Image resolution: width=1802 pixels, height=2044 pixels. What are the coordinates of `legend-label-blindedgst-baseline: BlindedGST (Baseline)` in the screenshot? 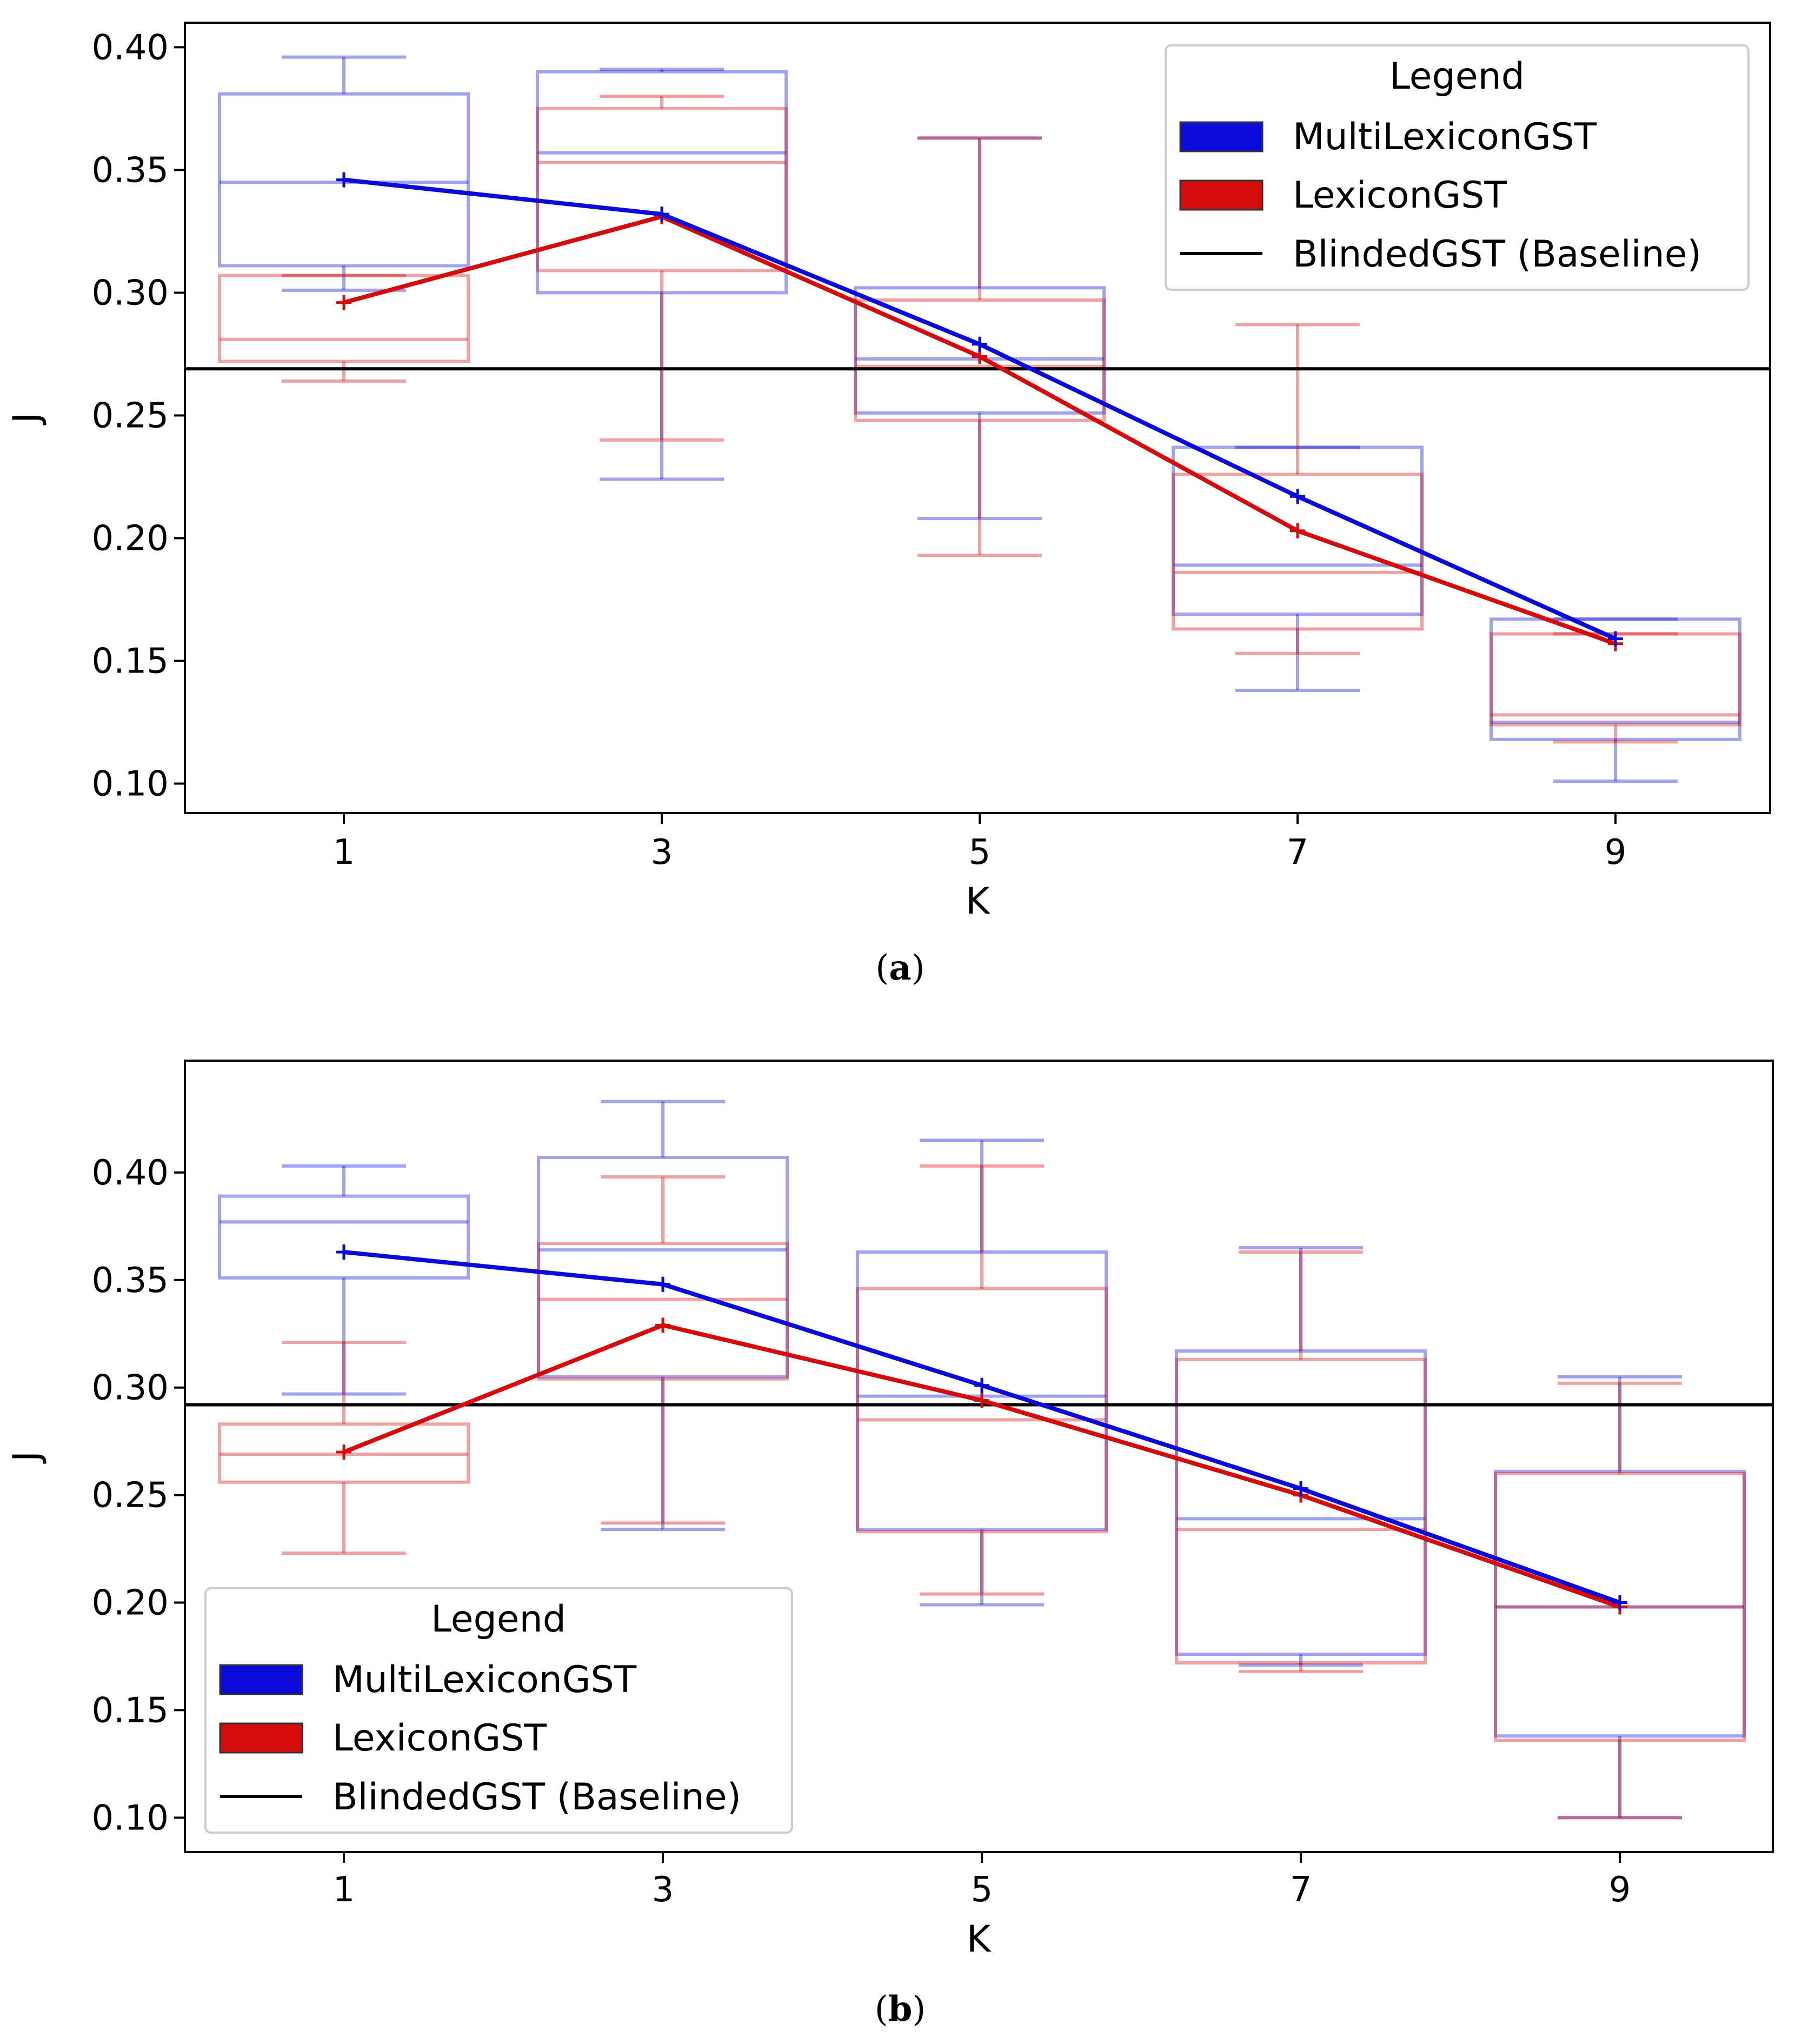 It's located at (537, 1797).